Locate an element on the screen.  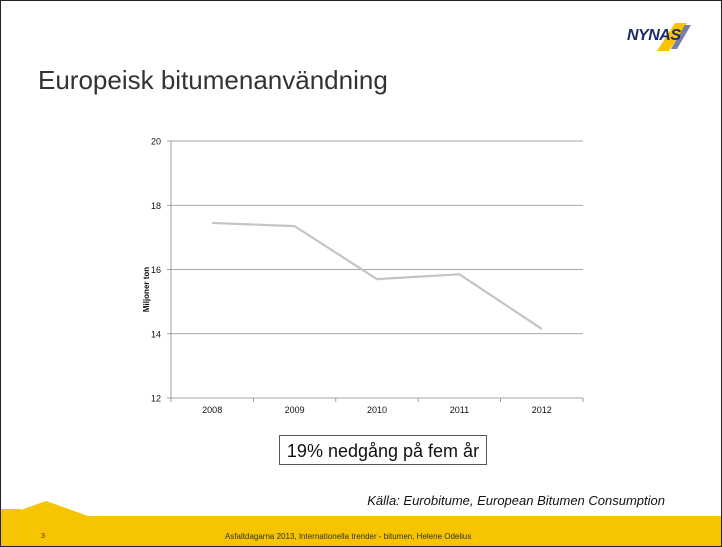
x-tick-label: 2009 is located at coordinates (295, 410).